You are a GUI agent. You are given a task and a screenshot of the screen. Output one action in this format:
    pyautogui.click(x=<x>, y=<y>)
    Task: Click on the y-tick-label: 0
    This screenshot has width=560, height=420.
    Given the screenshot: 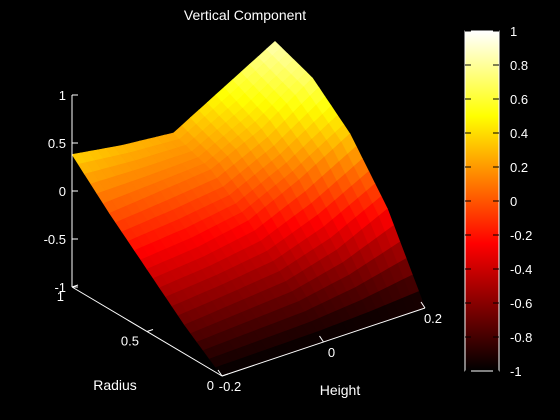 What is the action you would take?
    pyautogui.click(x=210, y=385)
    